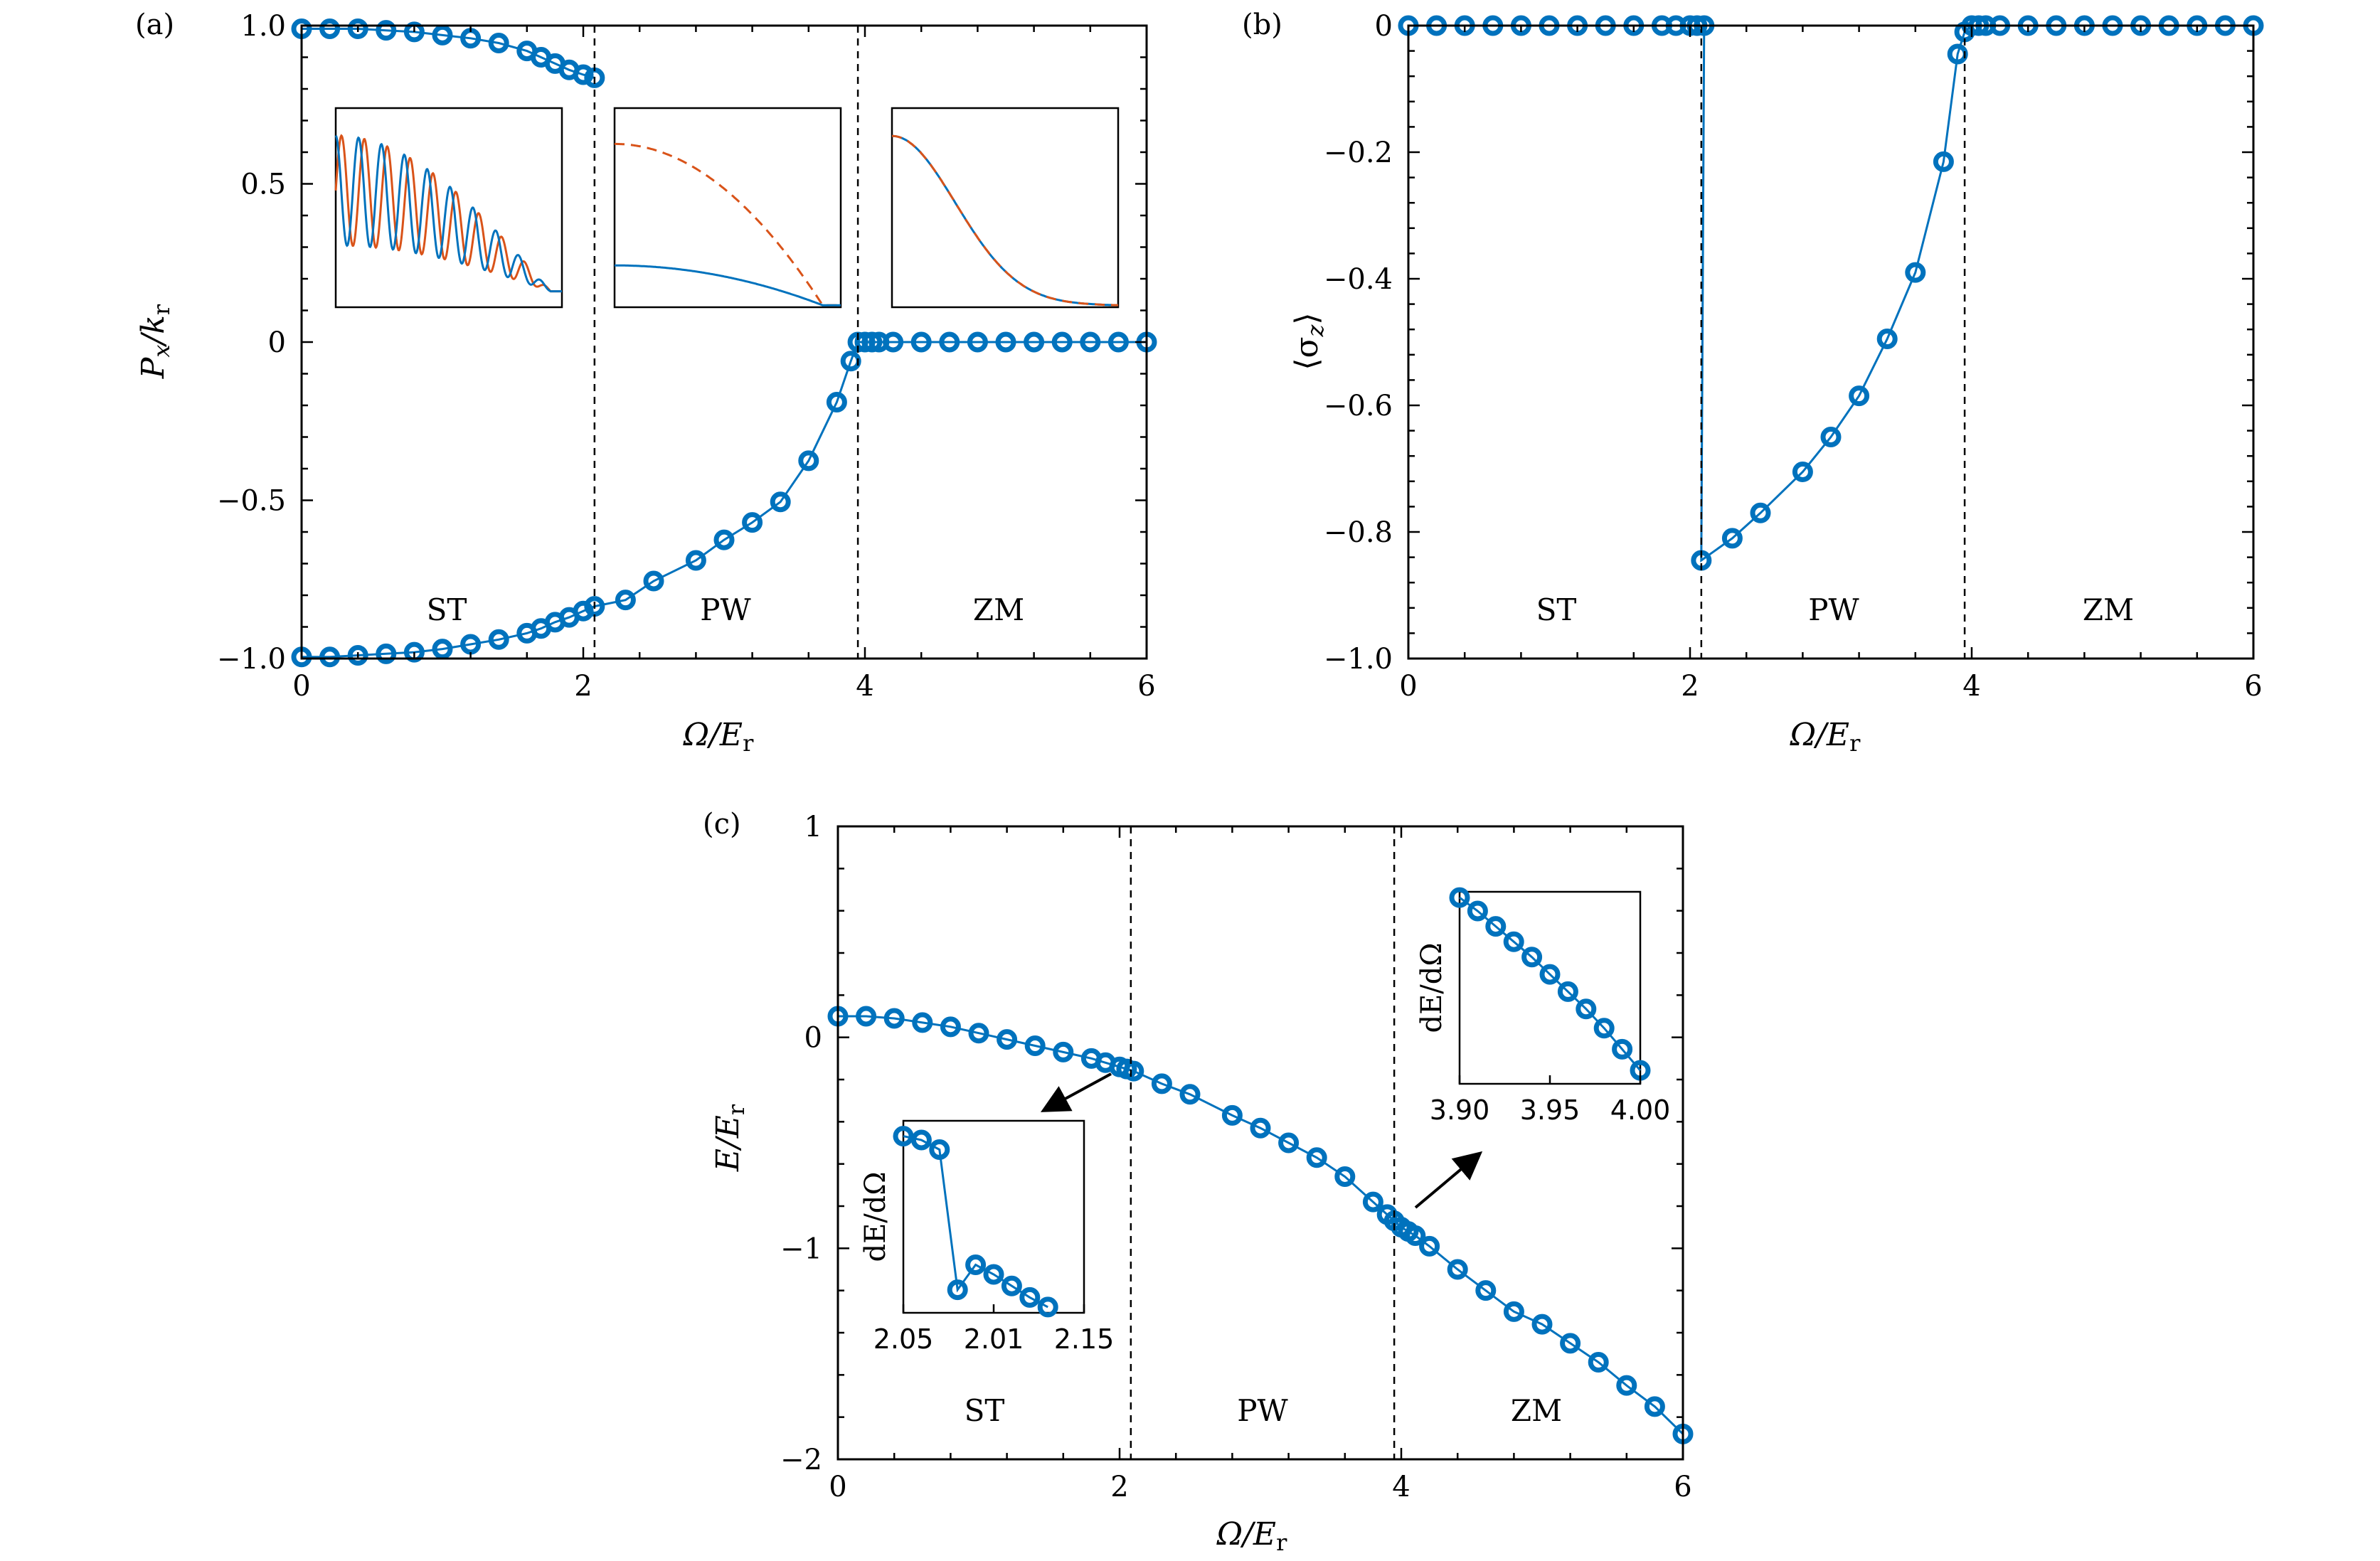 This screenshot has width=2380, height=1561. I want to click on panel-a-region-st: ST, so click(447, 609).